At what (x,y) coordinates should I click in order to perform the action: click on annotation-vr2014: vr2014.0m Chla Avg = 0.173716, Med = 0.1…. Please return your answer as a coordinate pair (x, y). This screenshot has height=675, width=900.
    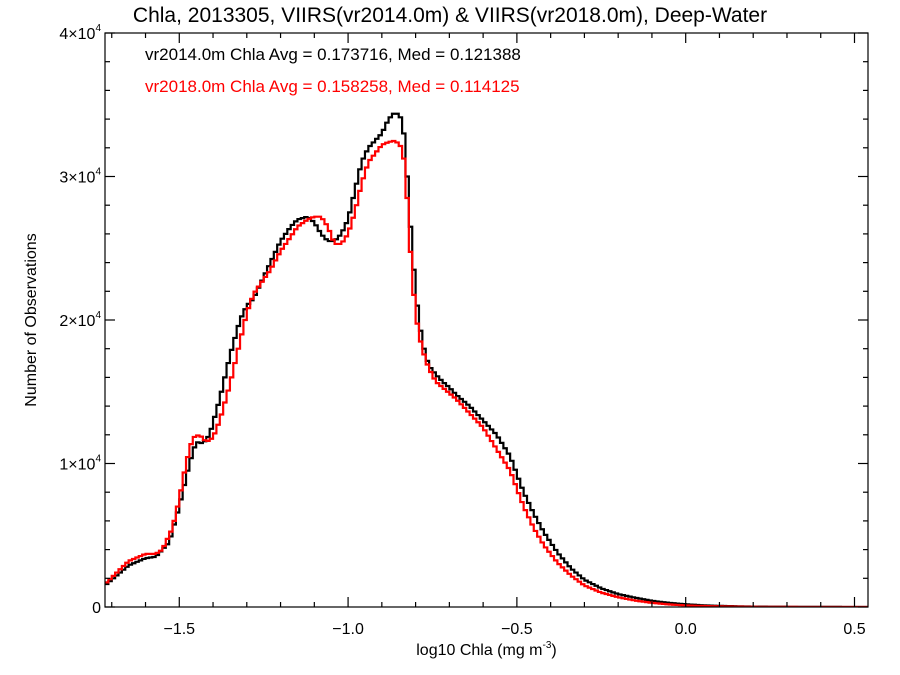
    Looking at the image, I should click on (333, 54).